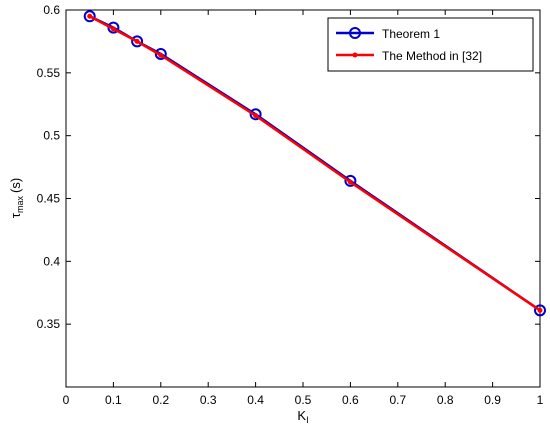 Image resolution: width=550 pixels, height=435 pixels. Describe the element at coordinates (15, 185) in the screenshot. I see `y-axis-label-unit: (s)` at that location.